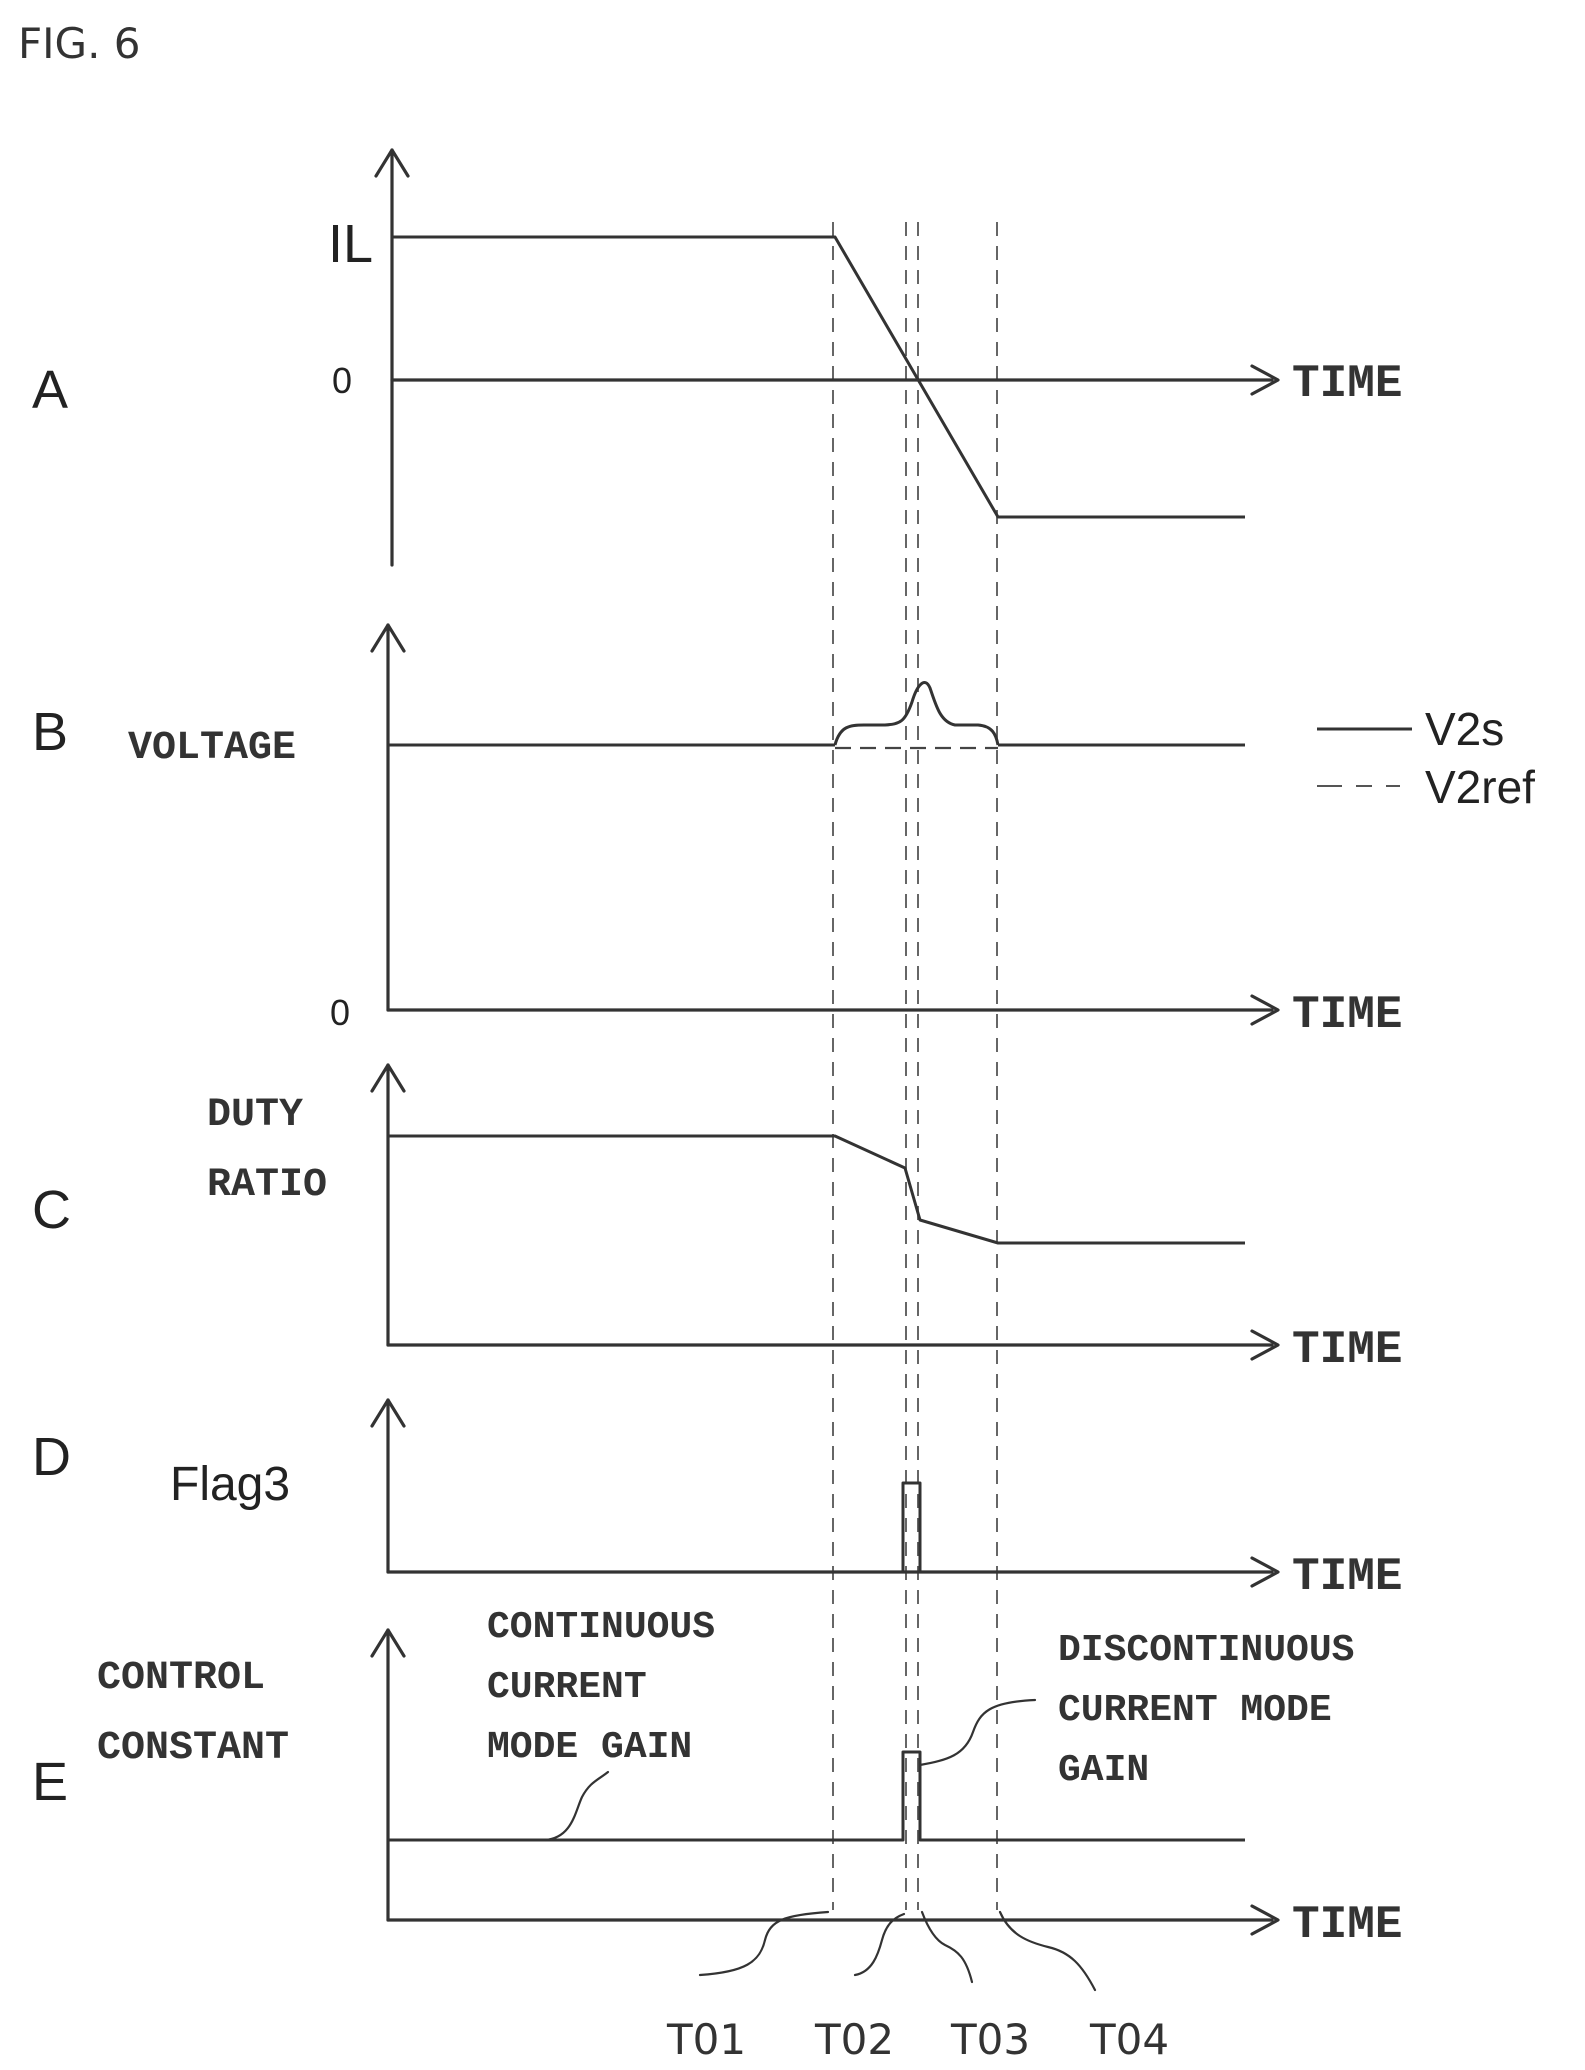 The image size is (1585, 2070). I want to click on annotation-continuous-line2: CURRENT, so click(567, 1687).